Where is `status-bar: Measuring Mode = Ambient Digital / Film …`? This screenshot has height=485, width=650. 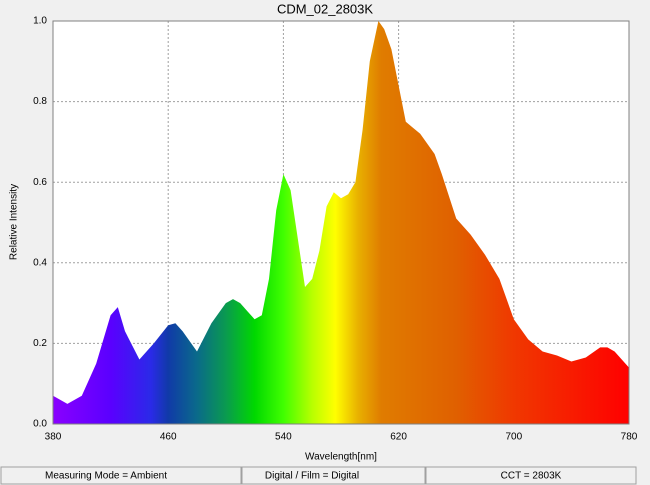
status-bar: Measuring Mode = Ambient Digital / Film … is located at coordinates (318, 475).